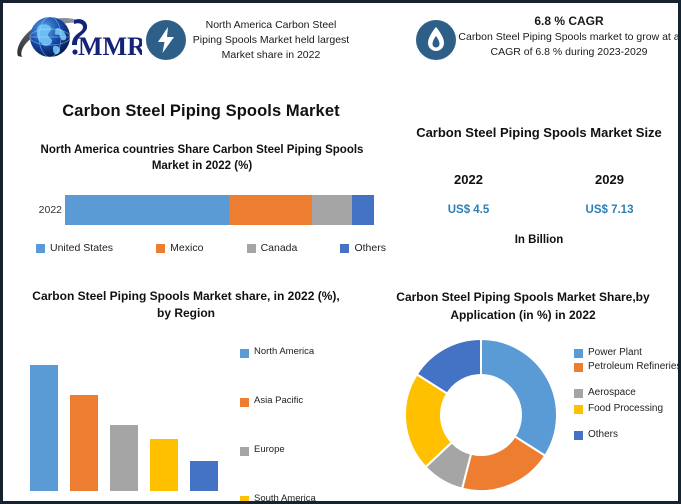 The width and height of the screenshot is (681, 504). What do you see at coordinates (82, 248) in the screenshot?
I see `legend-label: United States` at bounding box center [82, 248].